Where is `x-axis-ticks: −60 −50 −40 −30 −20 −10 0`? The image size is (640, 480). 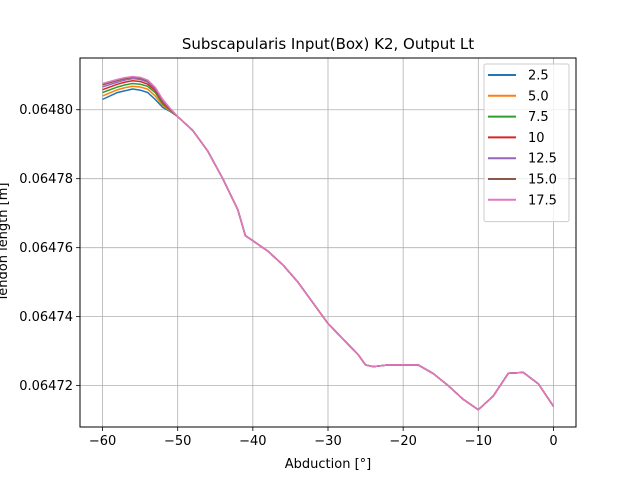 x-axis-ticks: −60 −50 −40 −30 −20 −10 0 is located at coordinates (323, 438).